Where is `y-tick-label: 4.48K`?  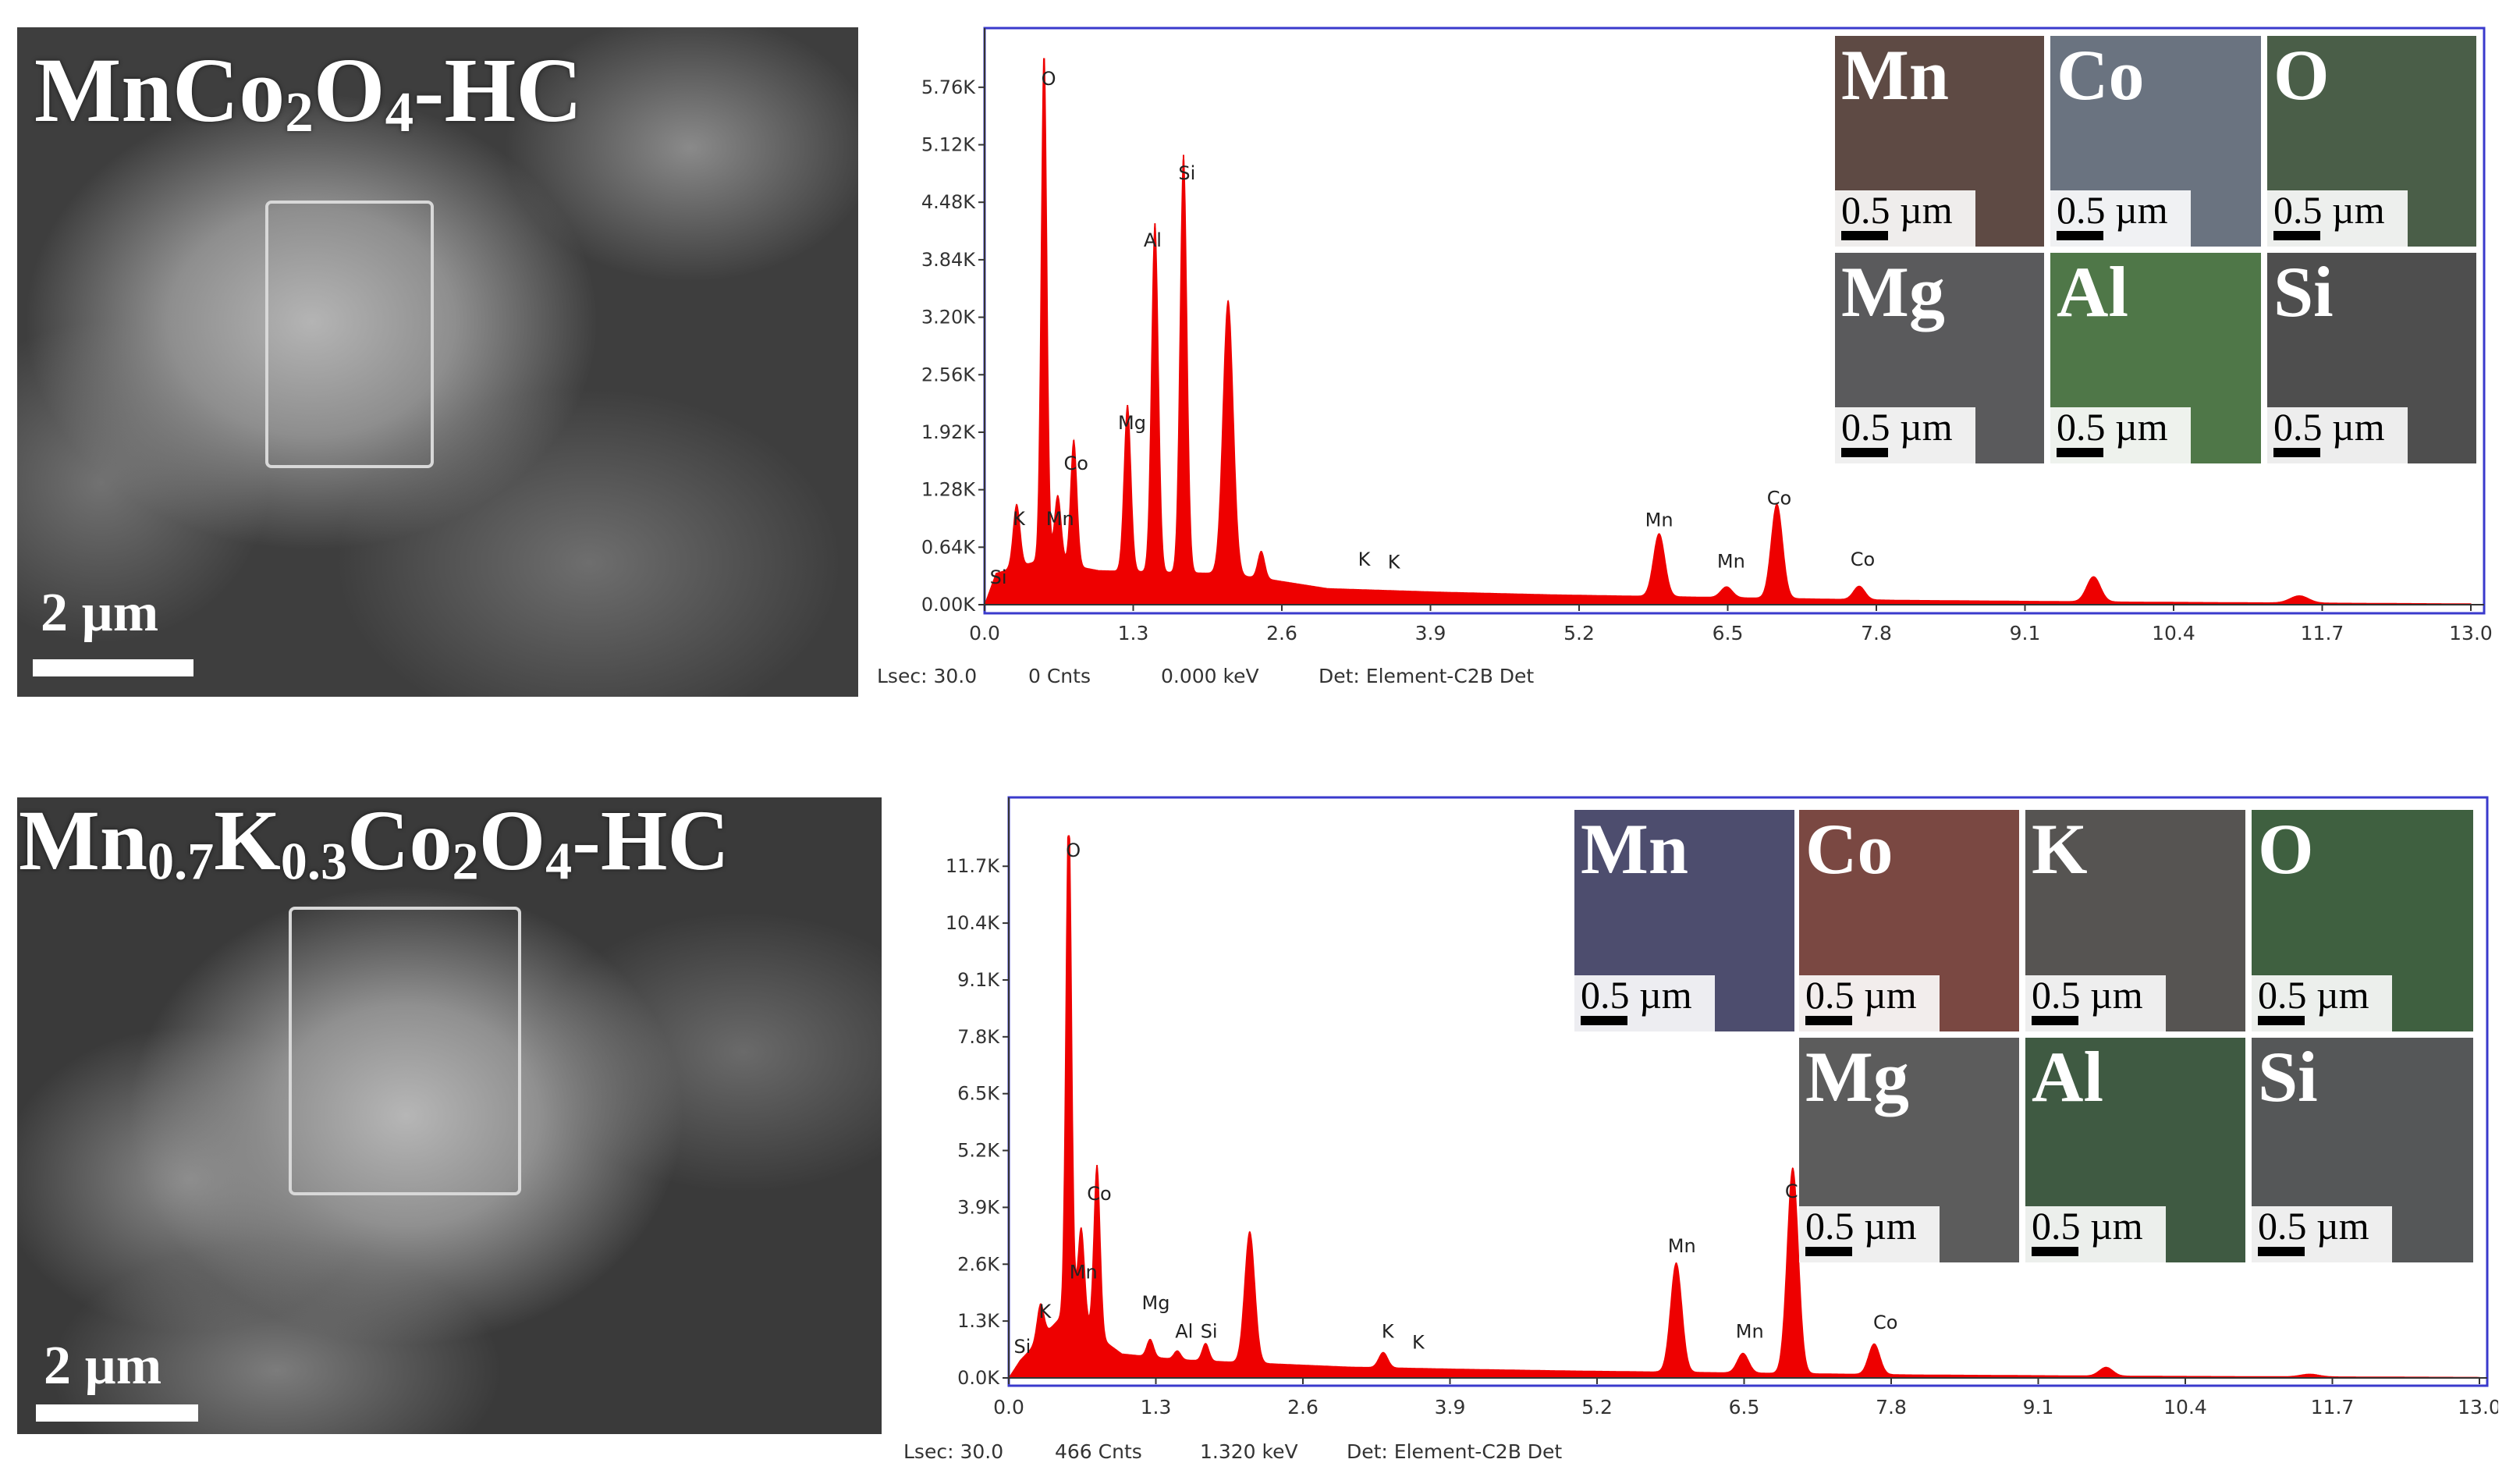 y-tick-label: 4.48K is located at coordinates (949, 202).